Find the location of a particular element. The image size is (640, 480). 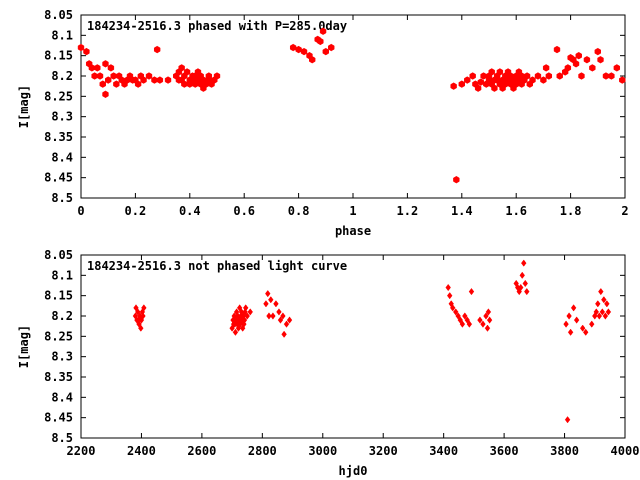

x-tick-label: 1 is located at coordinates (352, 211).